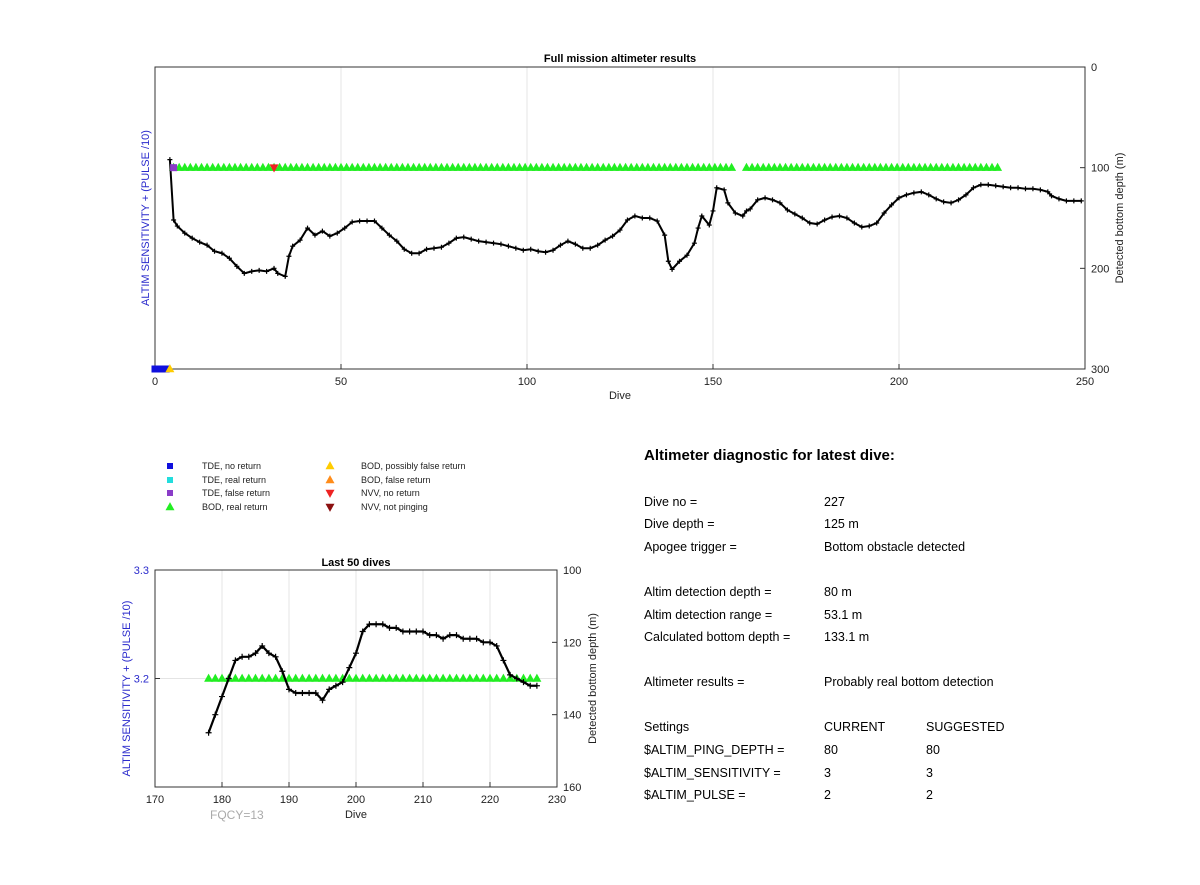  Describe the element at coordinates (423, 800) in the screenshot. I see `x-tick-label: 210` at that location.